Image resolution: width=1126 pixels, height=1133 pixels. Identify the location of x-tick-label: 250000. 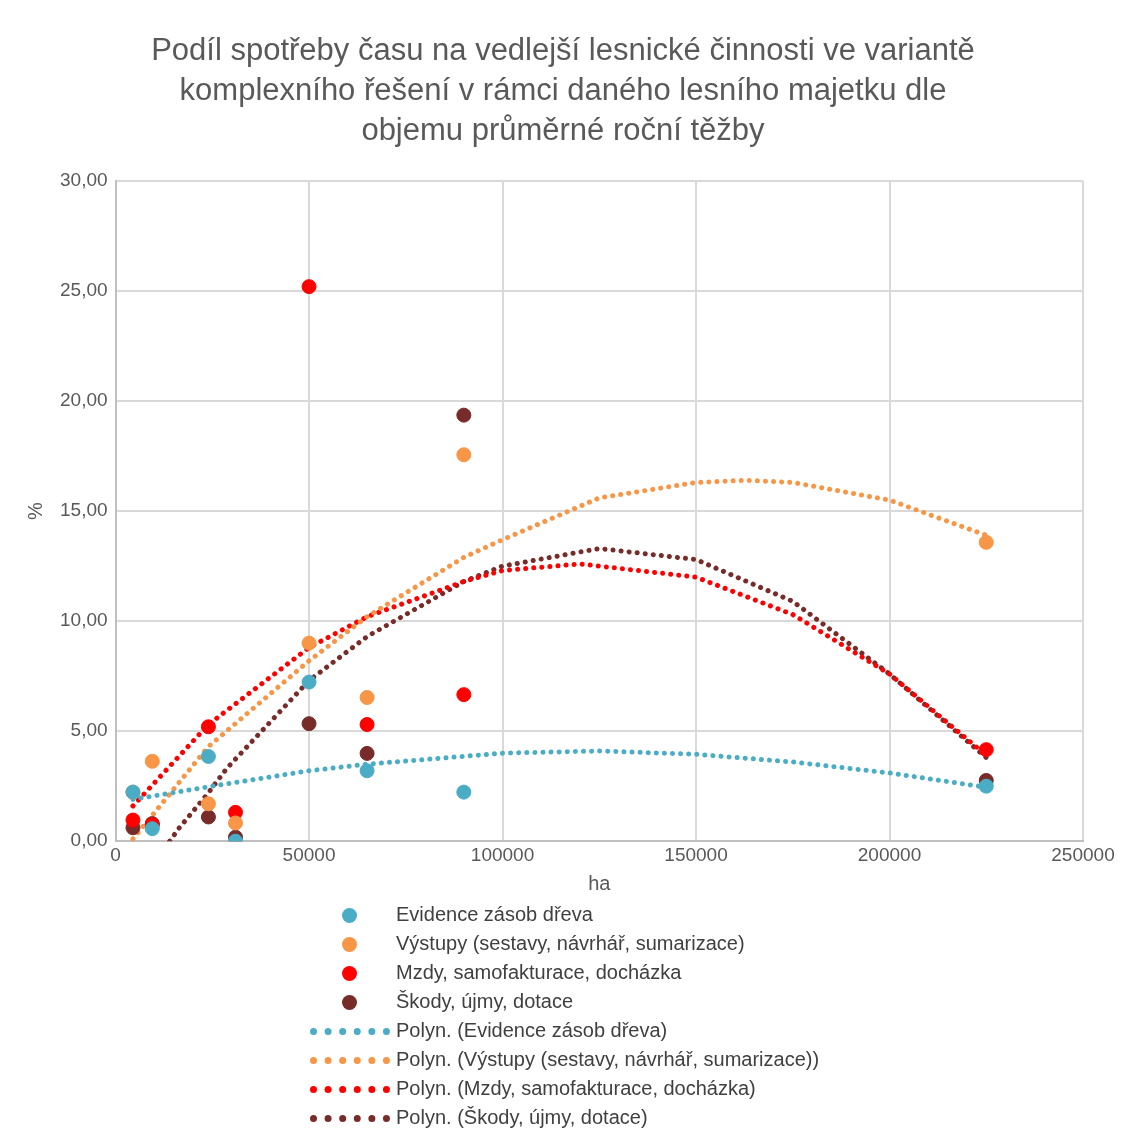
(1083, 854).